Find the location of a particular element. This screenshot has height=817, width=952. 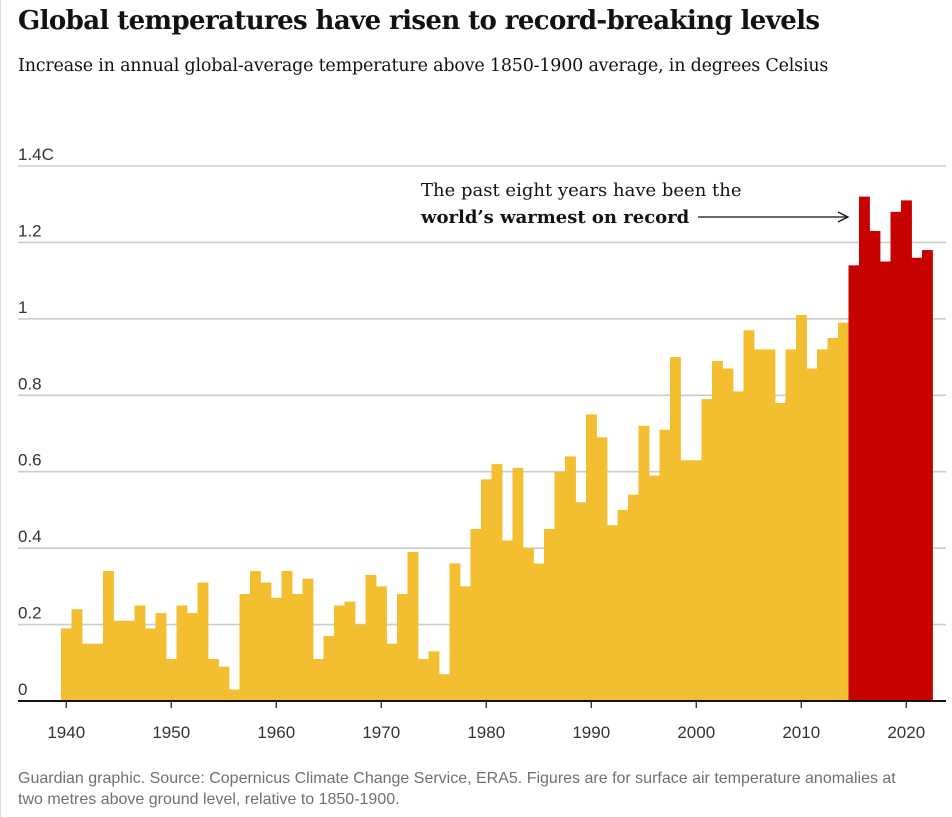

bar-1956 is located at coordinates (234, 695).